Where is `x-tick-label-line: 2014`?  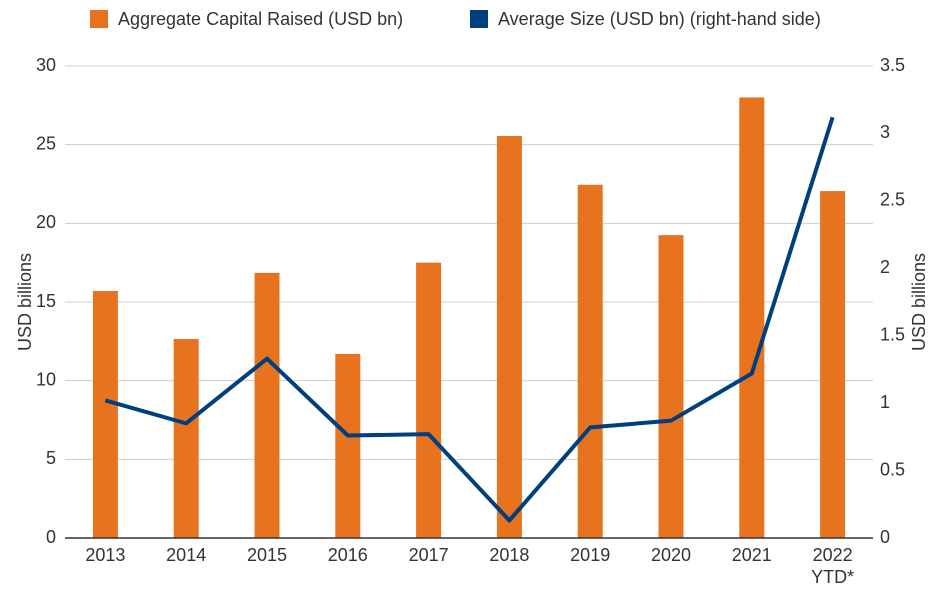
x-tick-label-line: 2014 is located at coordinates (186, 555).